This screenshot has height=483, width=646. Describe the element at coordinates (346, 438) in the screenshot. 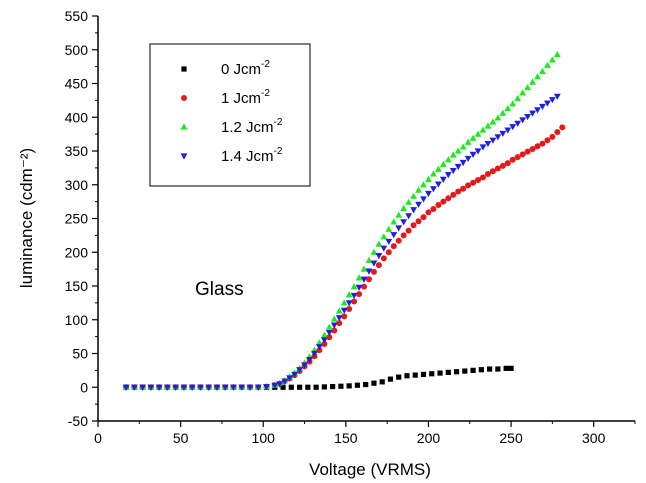

I see `x-tick-label: 150` at that location.